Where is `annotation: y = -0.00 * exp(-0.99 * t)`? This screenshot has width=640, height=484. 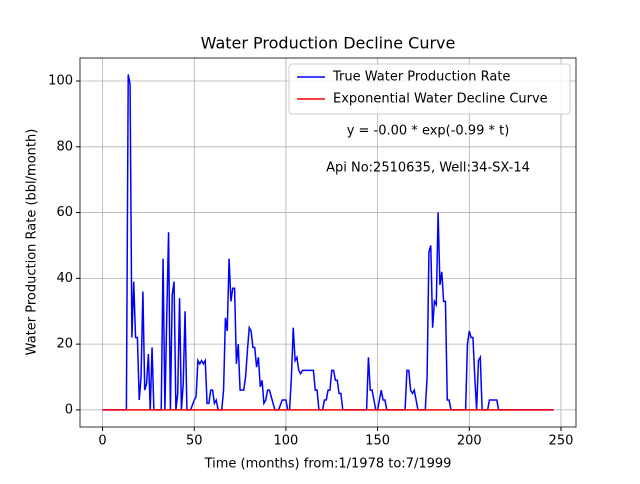
annotation: y = -0.00 * exp(-0.99 * t) is located at coordinates (428, 131).